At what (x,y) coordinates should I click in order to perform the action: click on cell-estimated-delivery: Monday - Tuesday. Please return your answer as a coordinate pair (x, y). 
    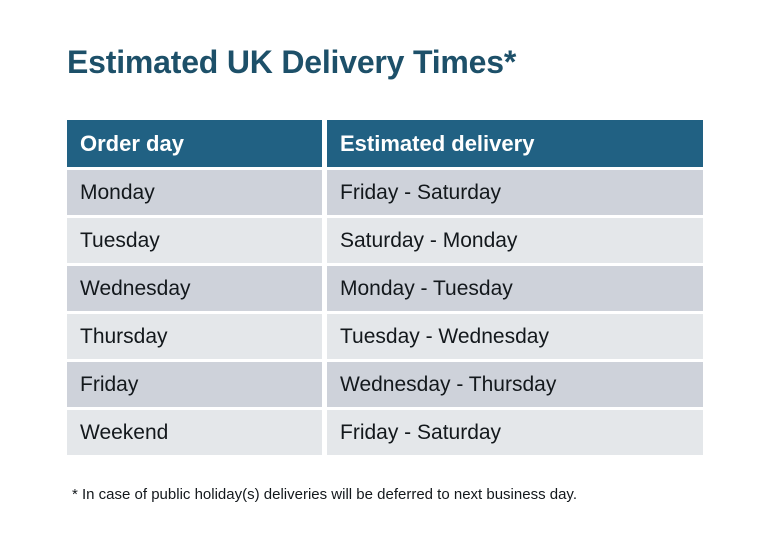
    Looking at the image, I should click on (515, 288).